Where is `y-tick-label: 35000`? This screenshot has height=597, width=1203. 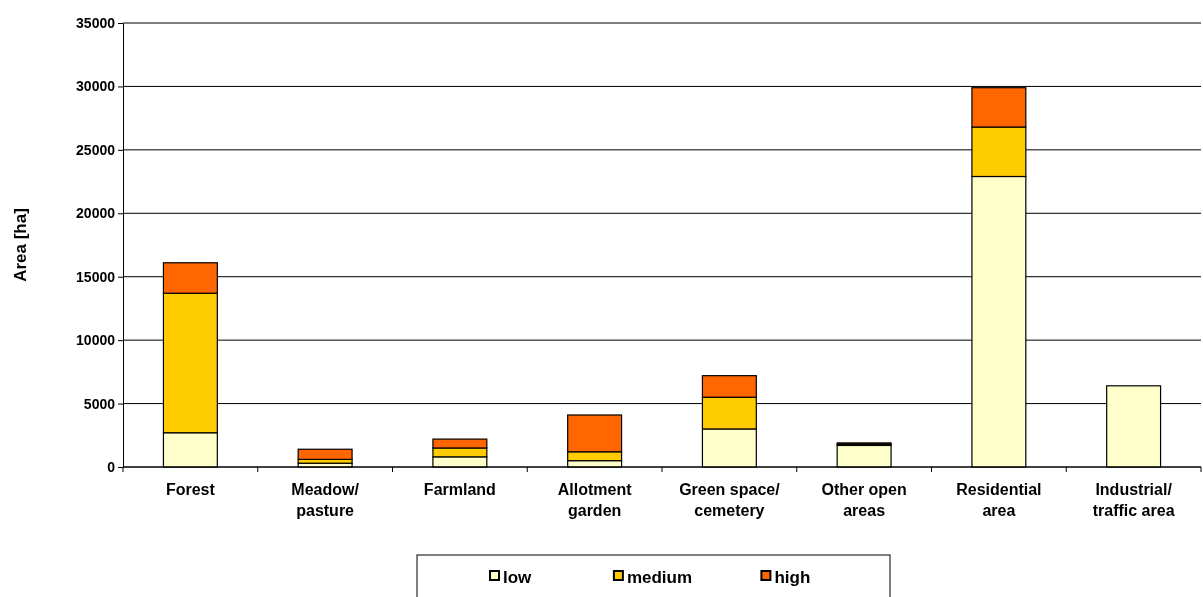
y-tick-label: 35000 is located at coordinates (96, 22).